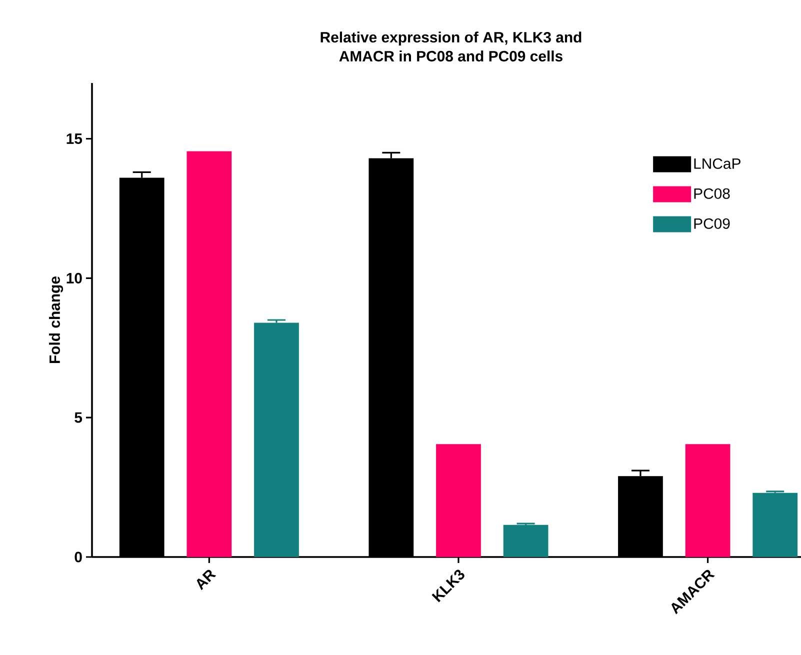 The image size is (801, 655). What do you see at coordinates (712, 193) in the screenshot?
I see `legend-label: PC08` at bounding box center [712, 193].